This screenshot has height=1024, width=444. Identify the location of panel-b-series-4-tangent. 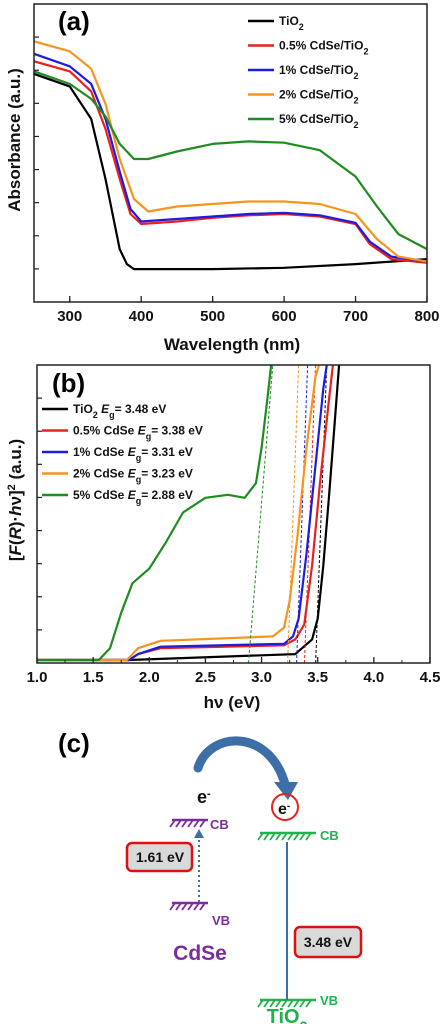
(261, 514).